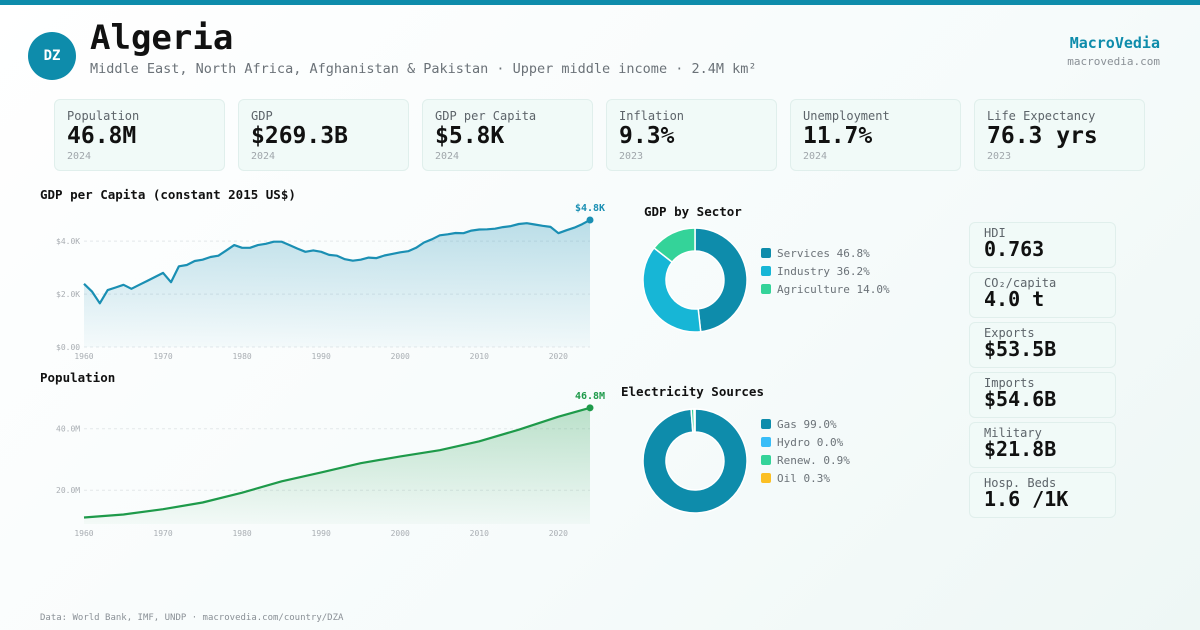  What do you see at coordinates (1009, 383) in the screenshot?
I see `stat-label: Imports` at bounding box center [1009, 383].